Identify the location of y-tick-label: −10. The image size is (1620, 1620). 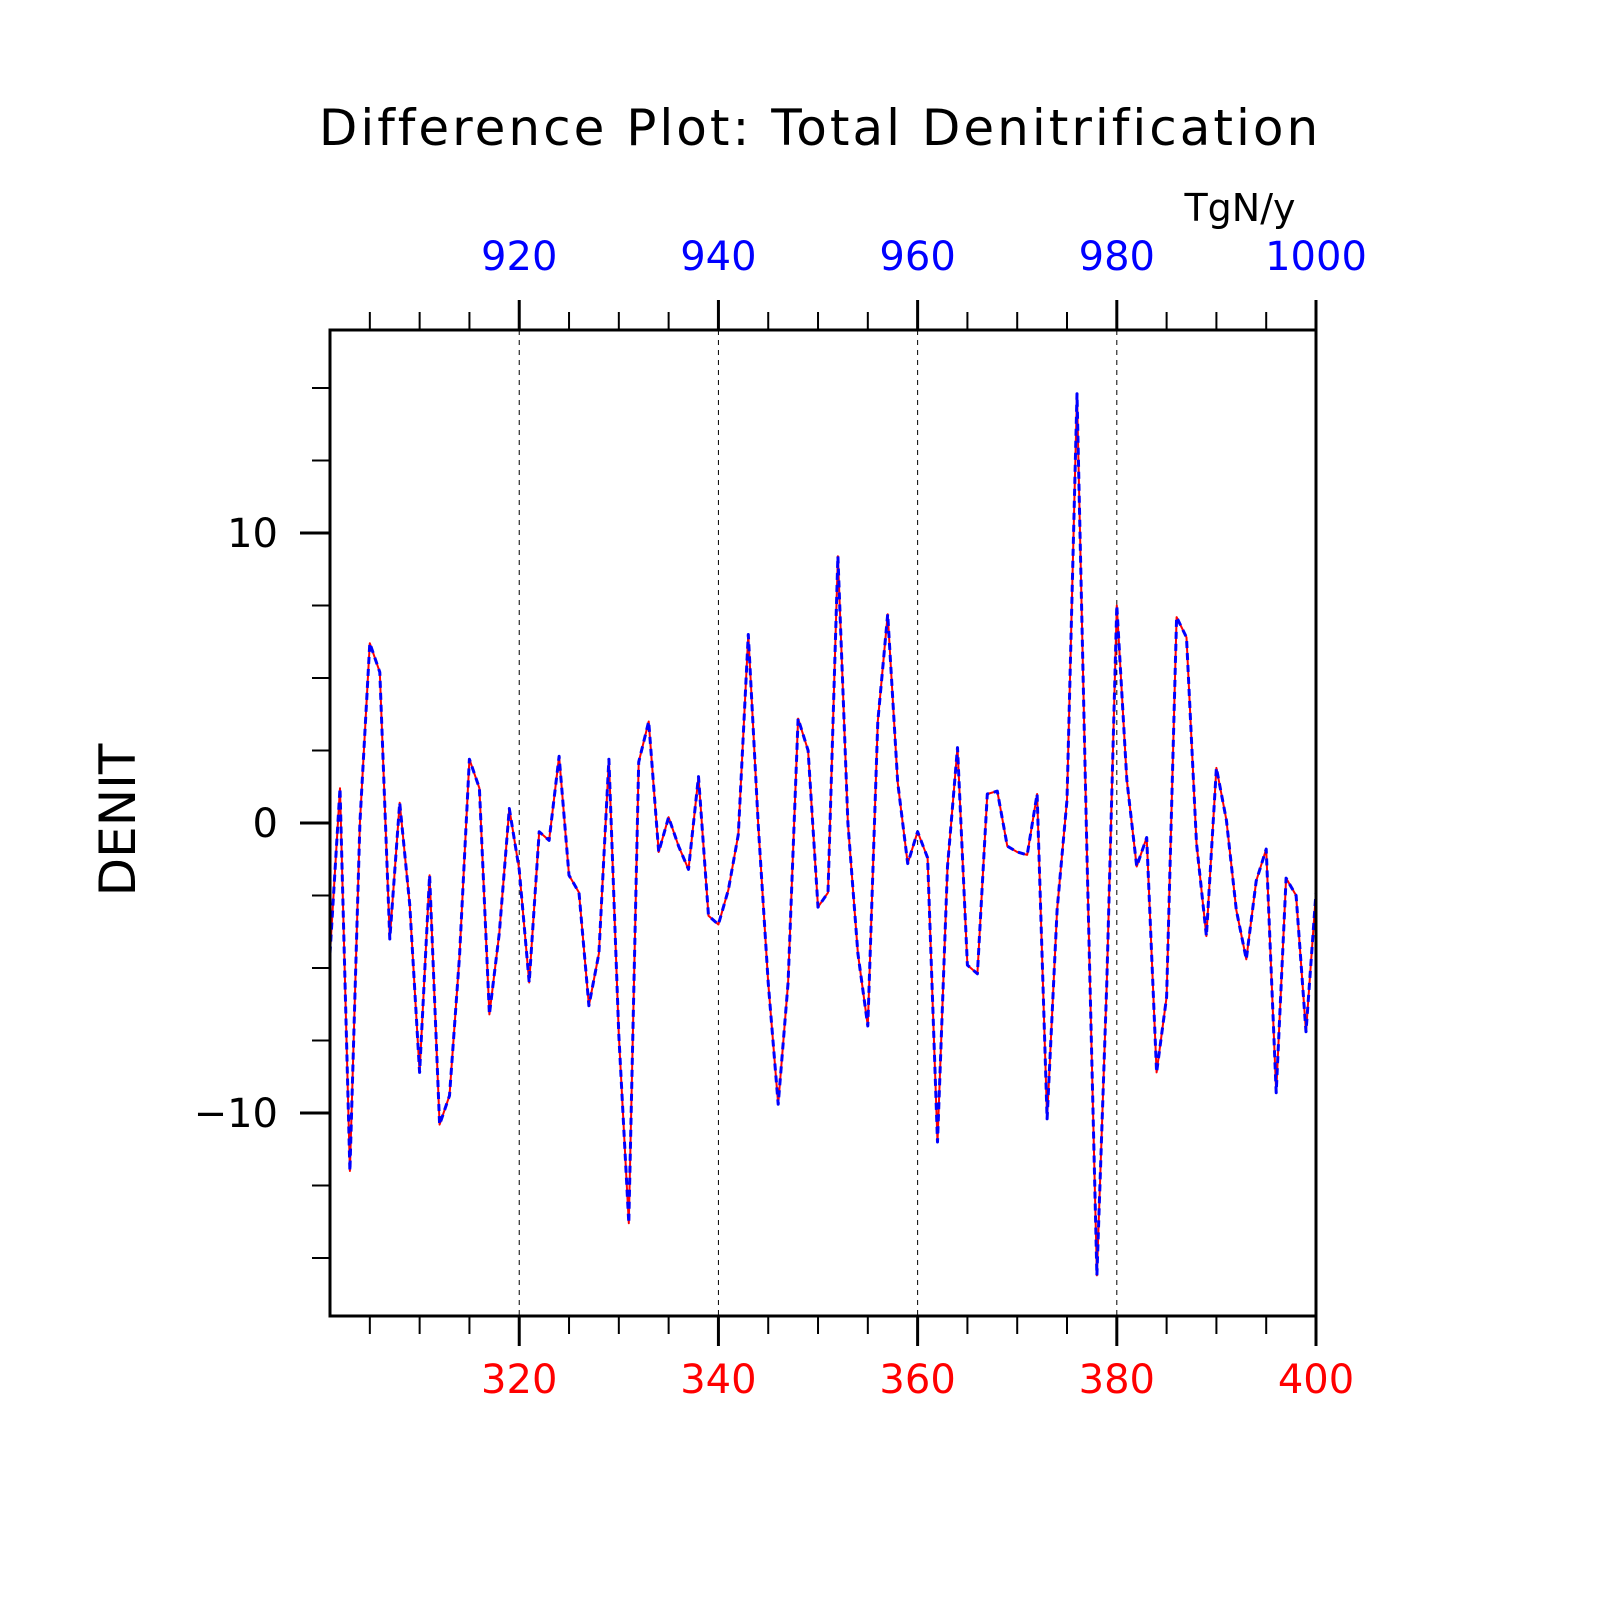
(236, 1114).